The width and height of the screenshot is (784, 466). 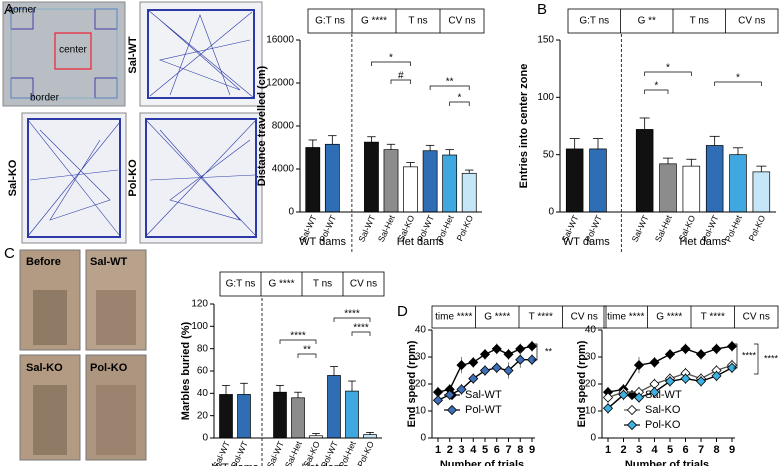 I want to click on y-tick-label: 100, so click(x=199, y=326).